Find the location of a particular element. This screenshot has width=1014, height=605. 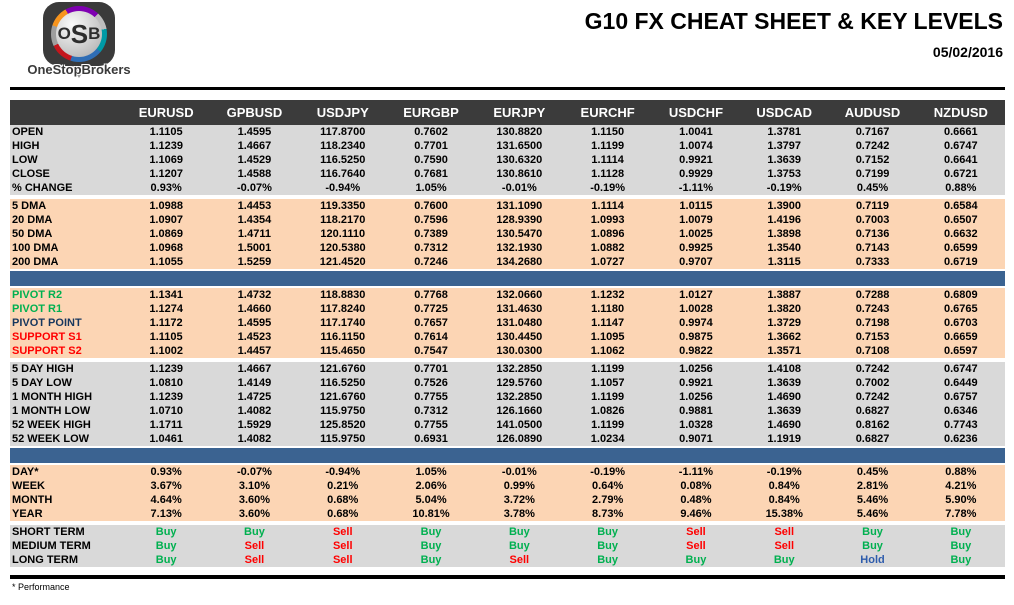

value-cell: 0.7288 is located at coordinates (872, 294).